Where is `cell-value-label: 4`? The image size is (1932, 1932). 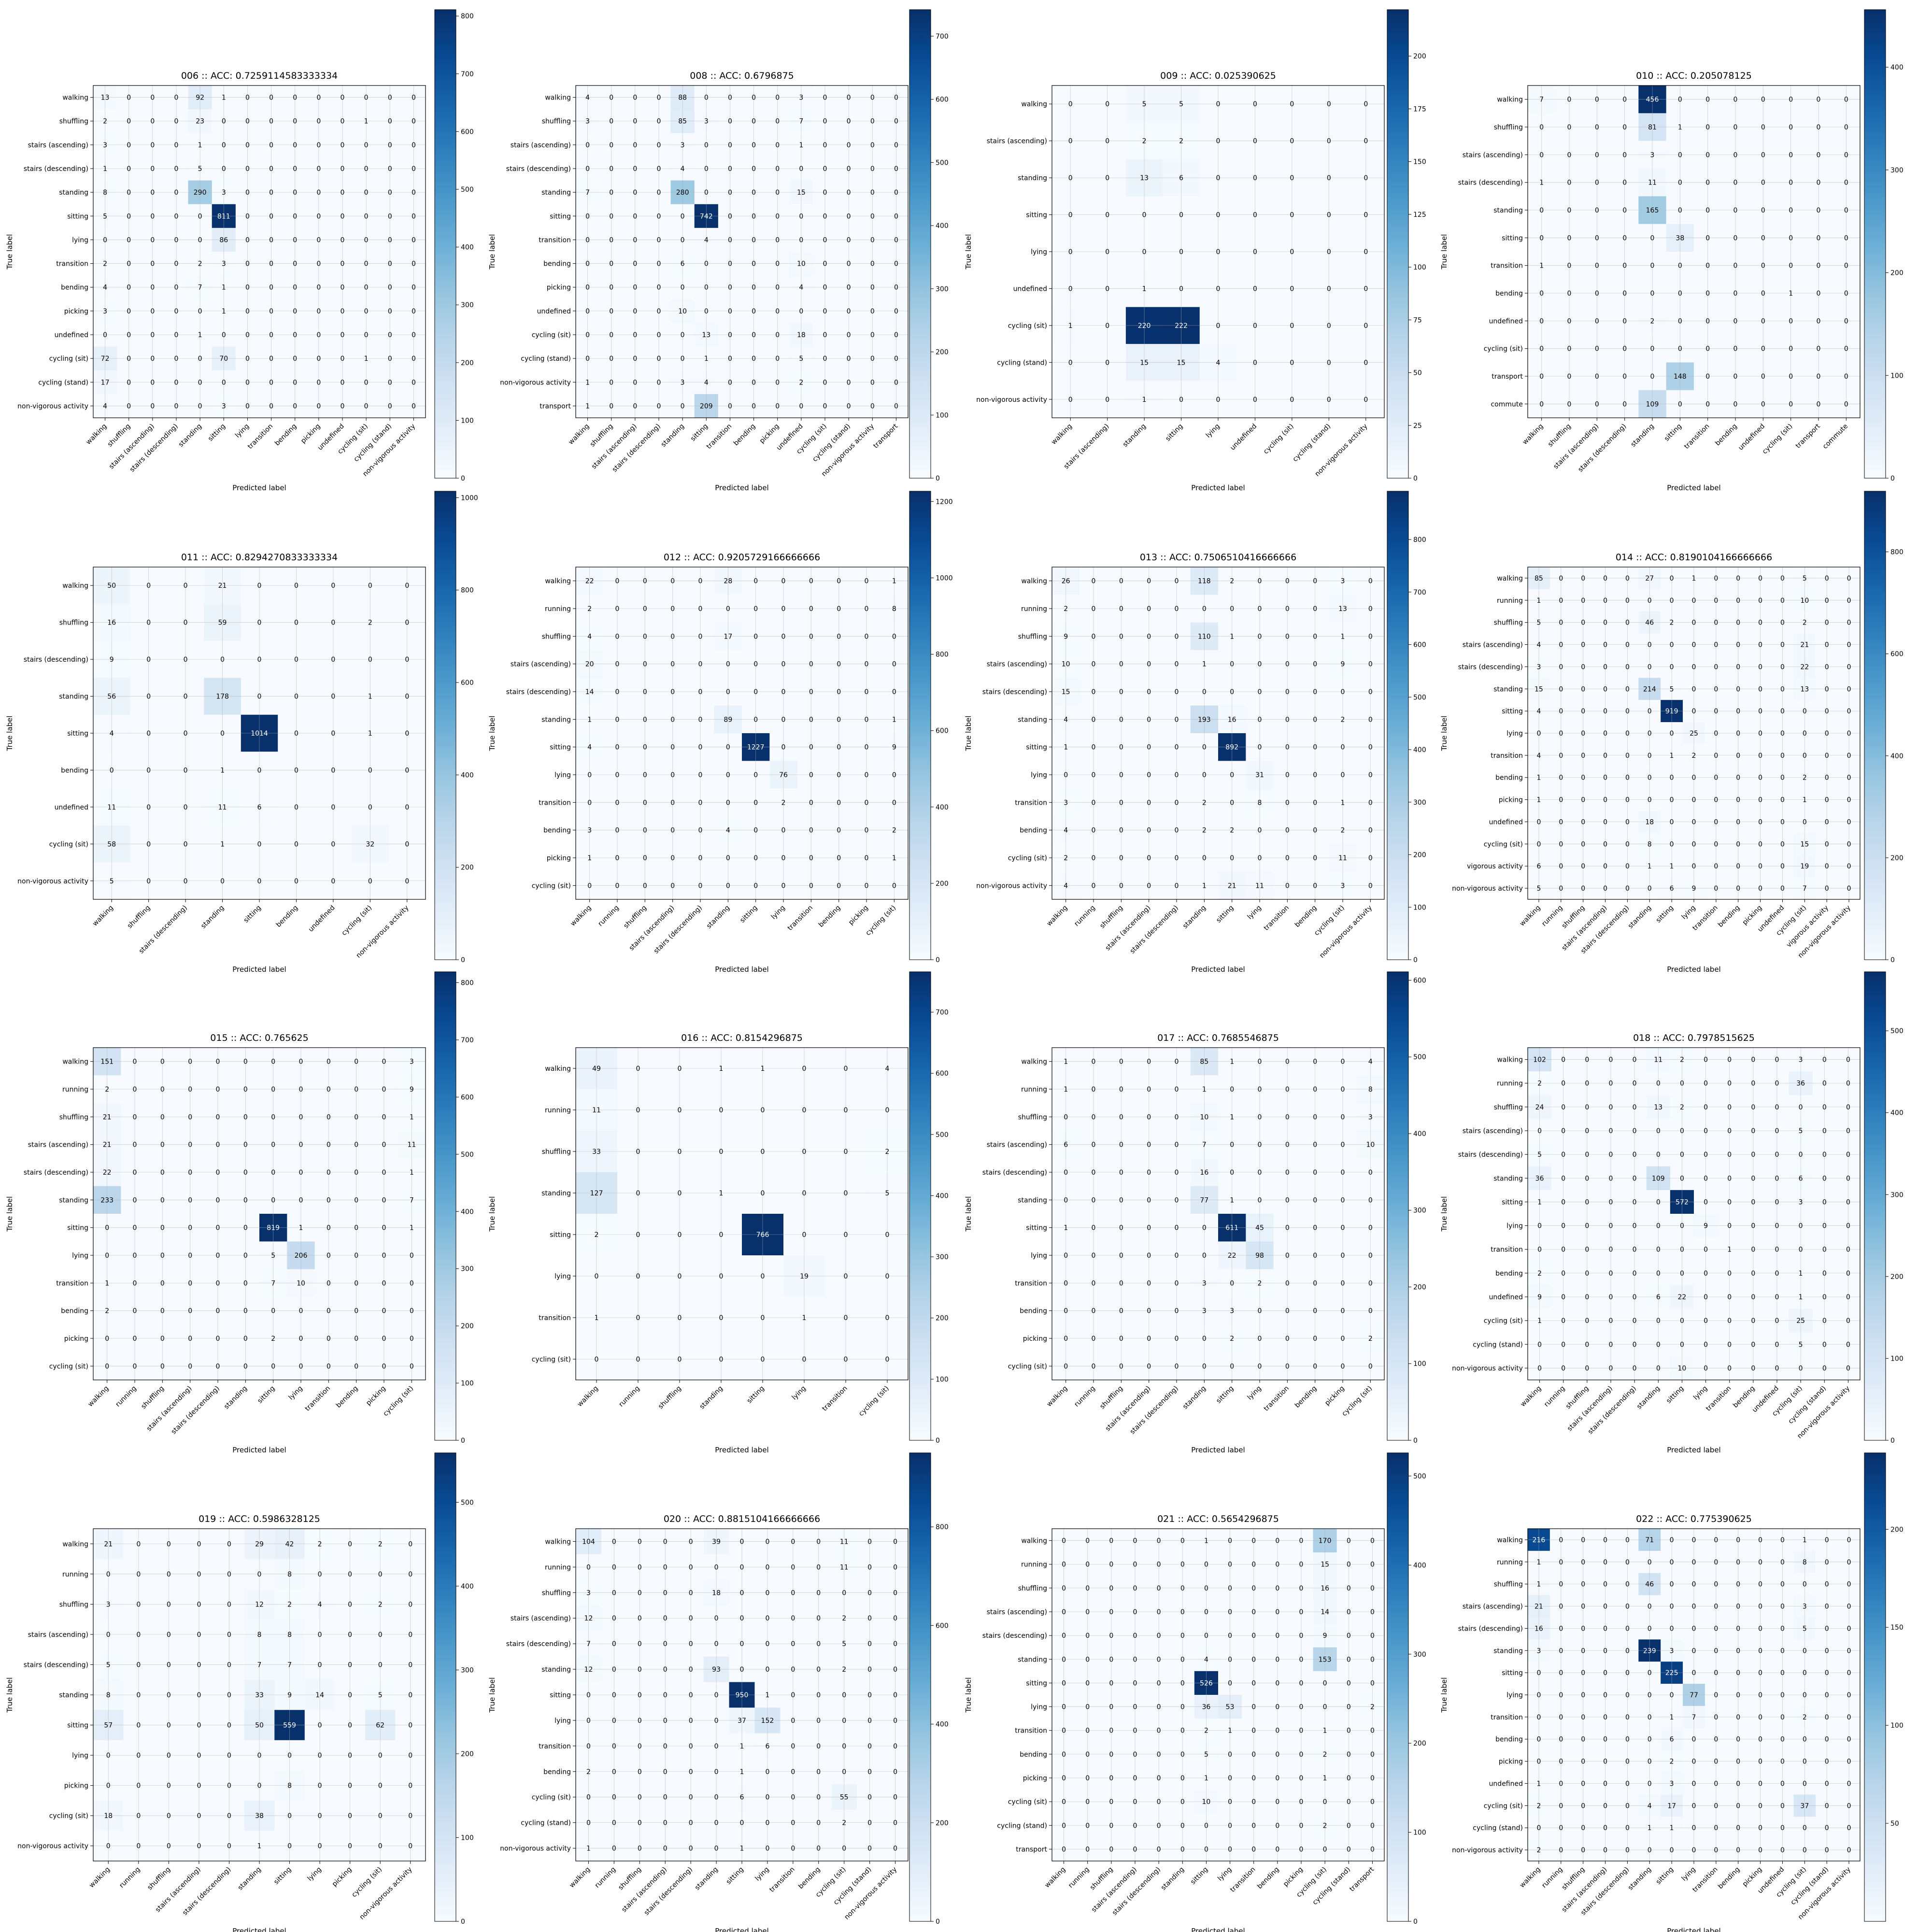 cell-value-label: 4 is located at coordinates (105, 406).